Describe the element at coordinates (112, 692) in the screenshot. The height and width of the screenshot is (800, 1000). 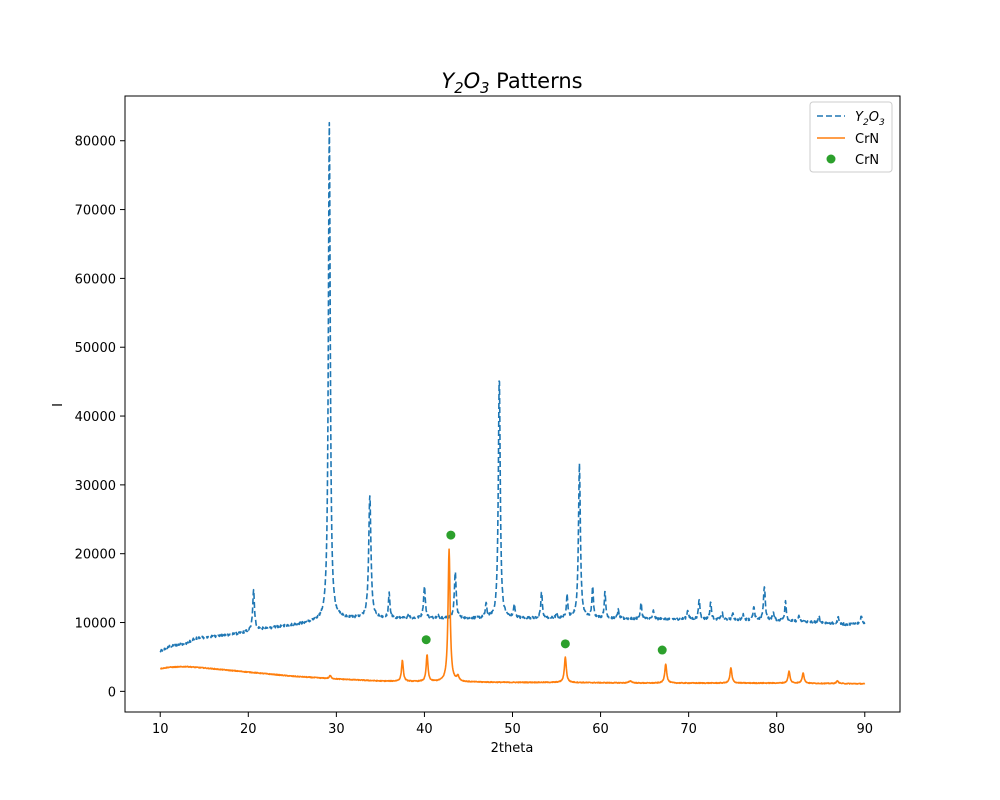
I see `y-tick-label: 0` at that location.